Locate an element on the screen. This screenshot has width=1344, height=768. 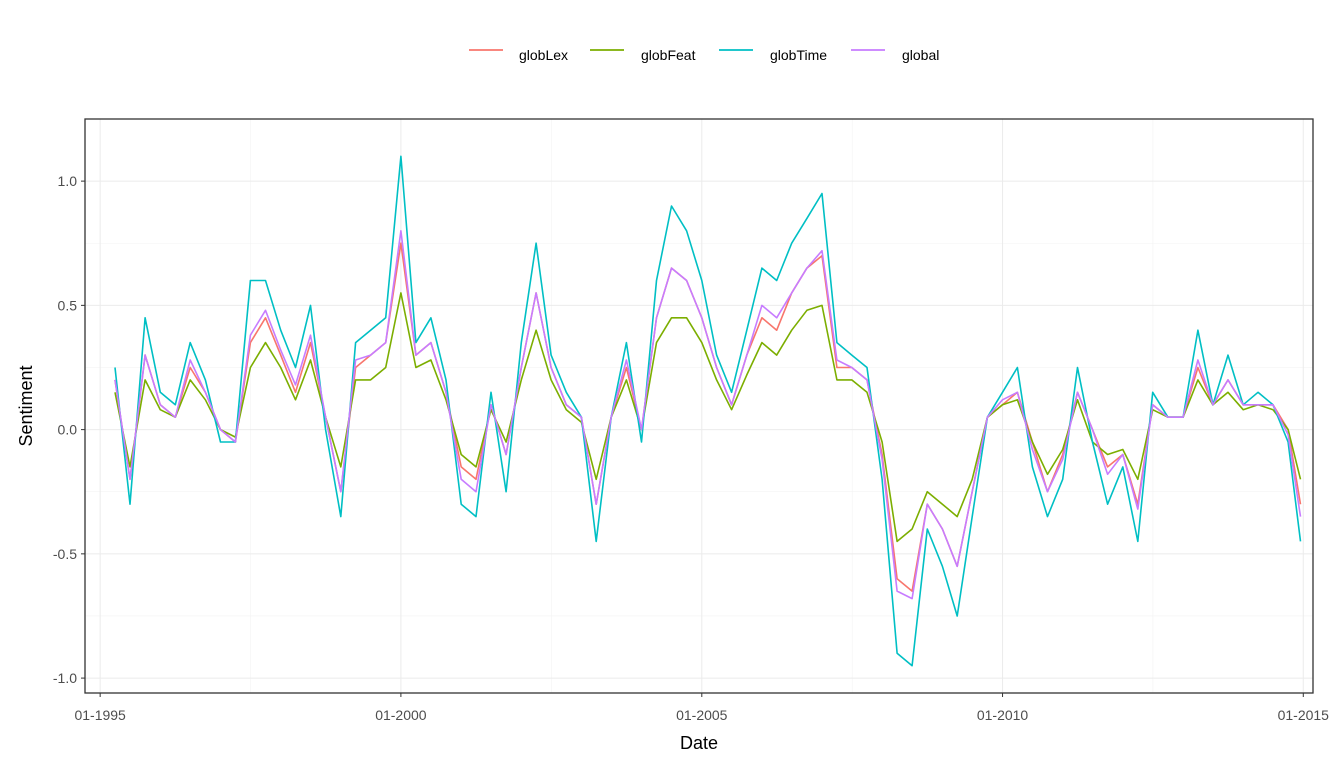
legend-item-globTime: globTime is located at coordinates (773, 55).